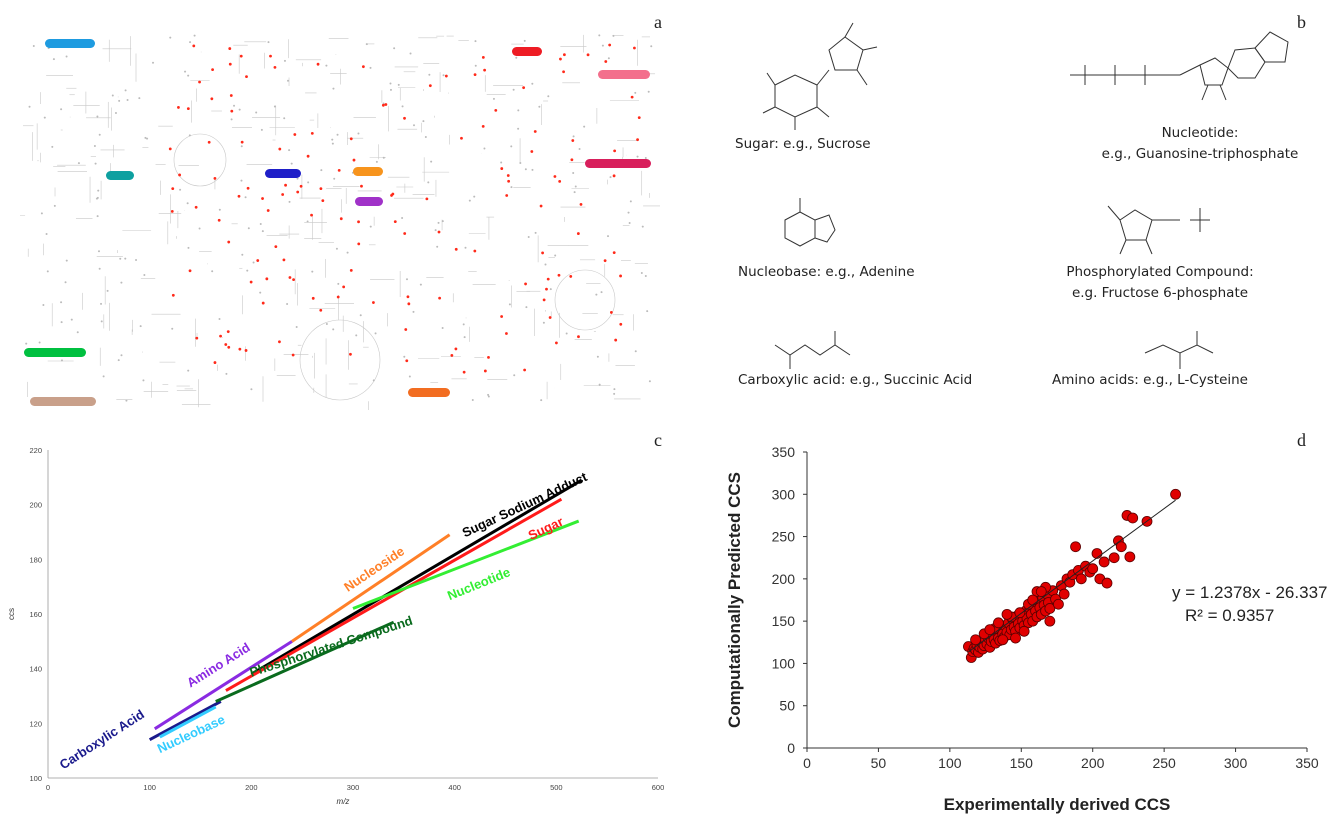  What do you see at coordinates (658, 22) in the screenshot?
I see `panel-label-a: a` at bounding box center [658, 22].